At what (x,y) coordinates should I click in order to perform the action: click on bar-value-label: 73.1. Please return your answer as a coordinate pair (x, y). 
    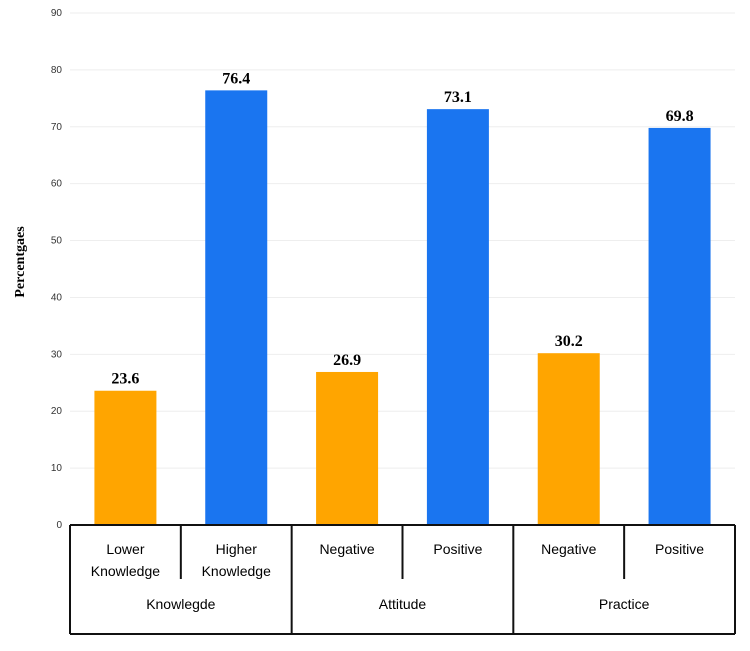
    Looking at the image, I should click on (458, 97).